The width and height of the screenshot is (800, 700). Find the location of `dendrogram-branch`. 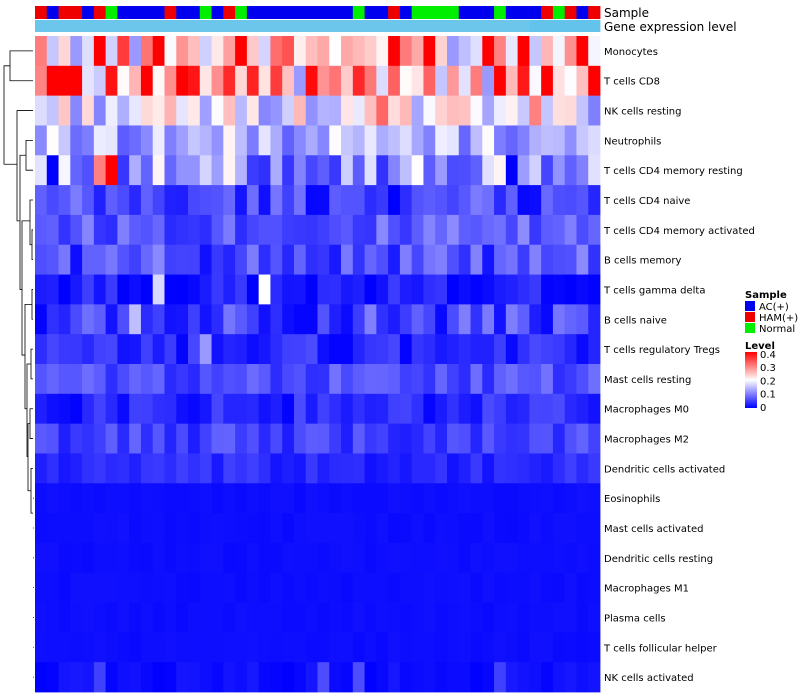

dendrogram-branch is located at coordinates (29, 155).